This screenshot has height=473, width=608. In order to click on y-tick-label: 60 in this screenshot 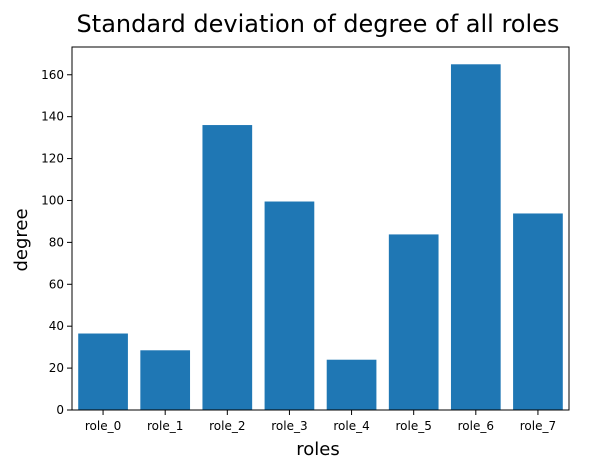, I will do `click(56, 284)`.